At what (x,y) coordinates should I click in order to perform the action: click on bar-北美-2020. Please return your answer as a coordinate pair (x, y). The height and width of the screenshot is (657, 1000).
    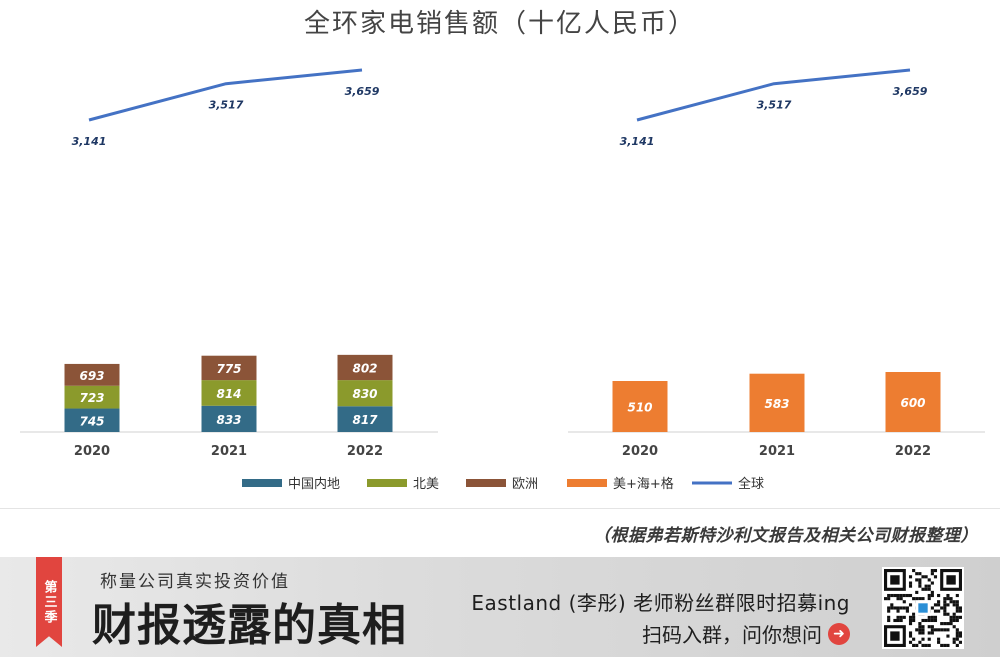
    Looking at the image, I should click on (92, 397).